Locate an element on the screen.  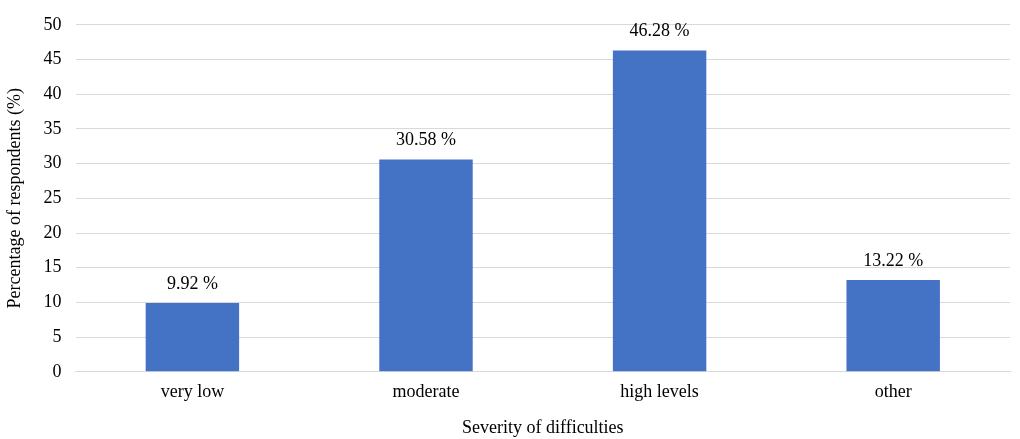
x-tick-label: other is located at coordinates (893, 391).